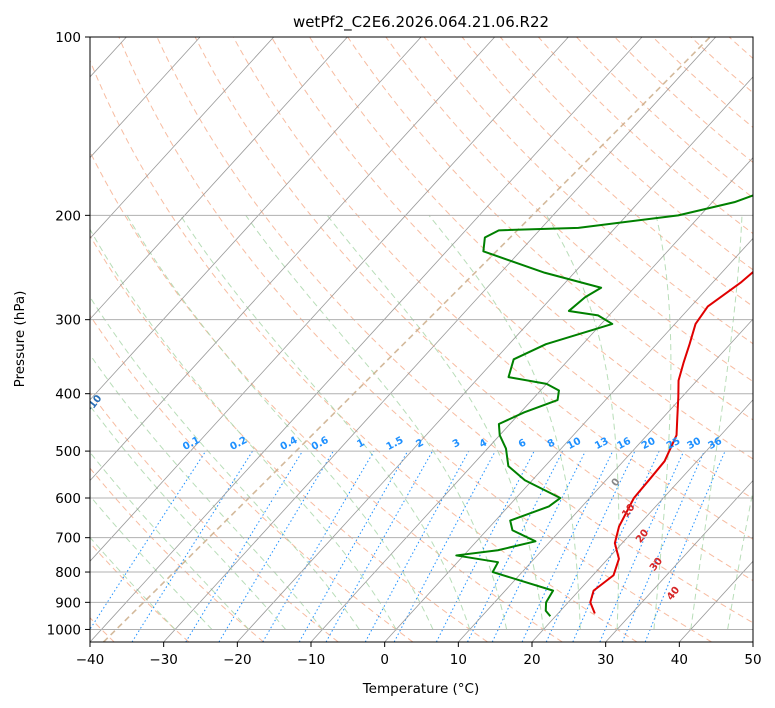 The height and width of the screenshot is (708, 775). What do you see at coordinates (68, 573) in the screenshot?
I see `y-tick-label: 800` at bounding box center [68, 573].